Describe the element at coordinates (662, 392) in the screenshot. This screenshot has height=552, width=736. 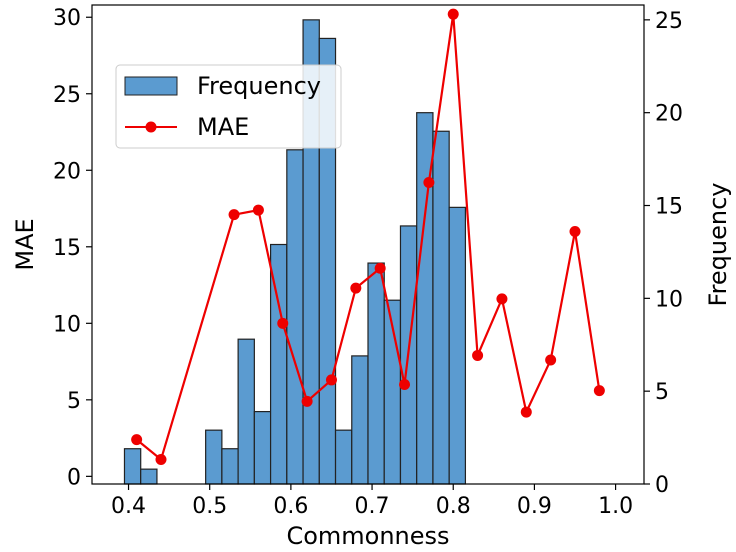
I see `y-right-tick-label: 5` at that location.